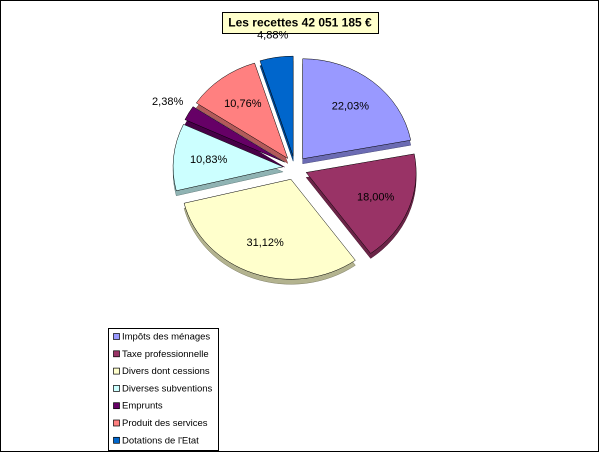  What do you see at coordinates (243, 104) in the screenshot?
I see `data-label: 10,76%` at bounding box center [243, 104].